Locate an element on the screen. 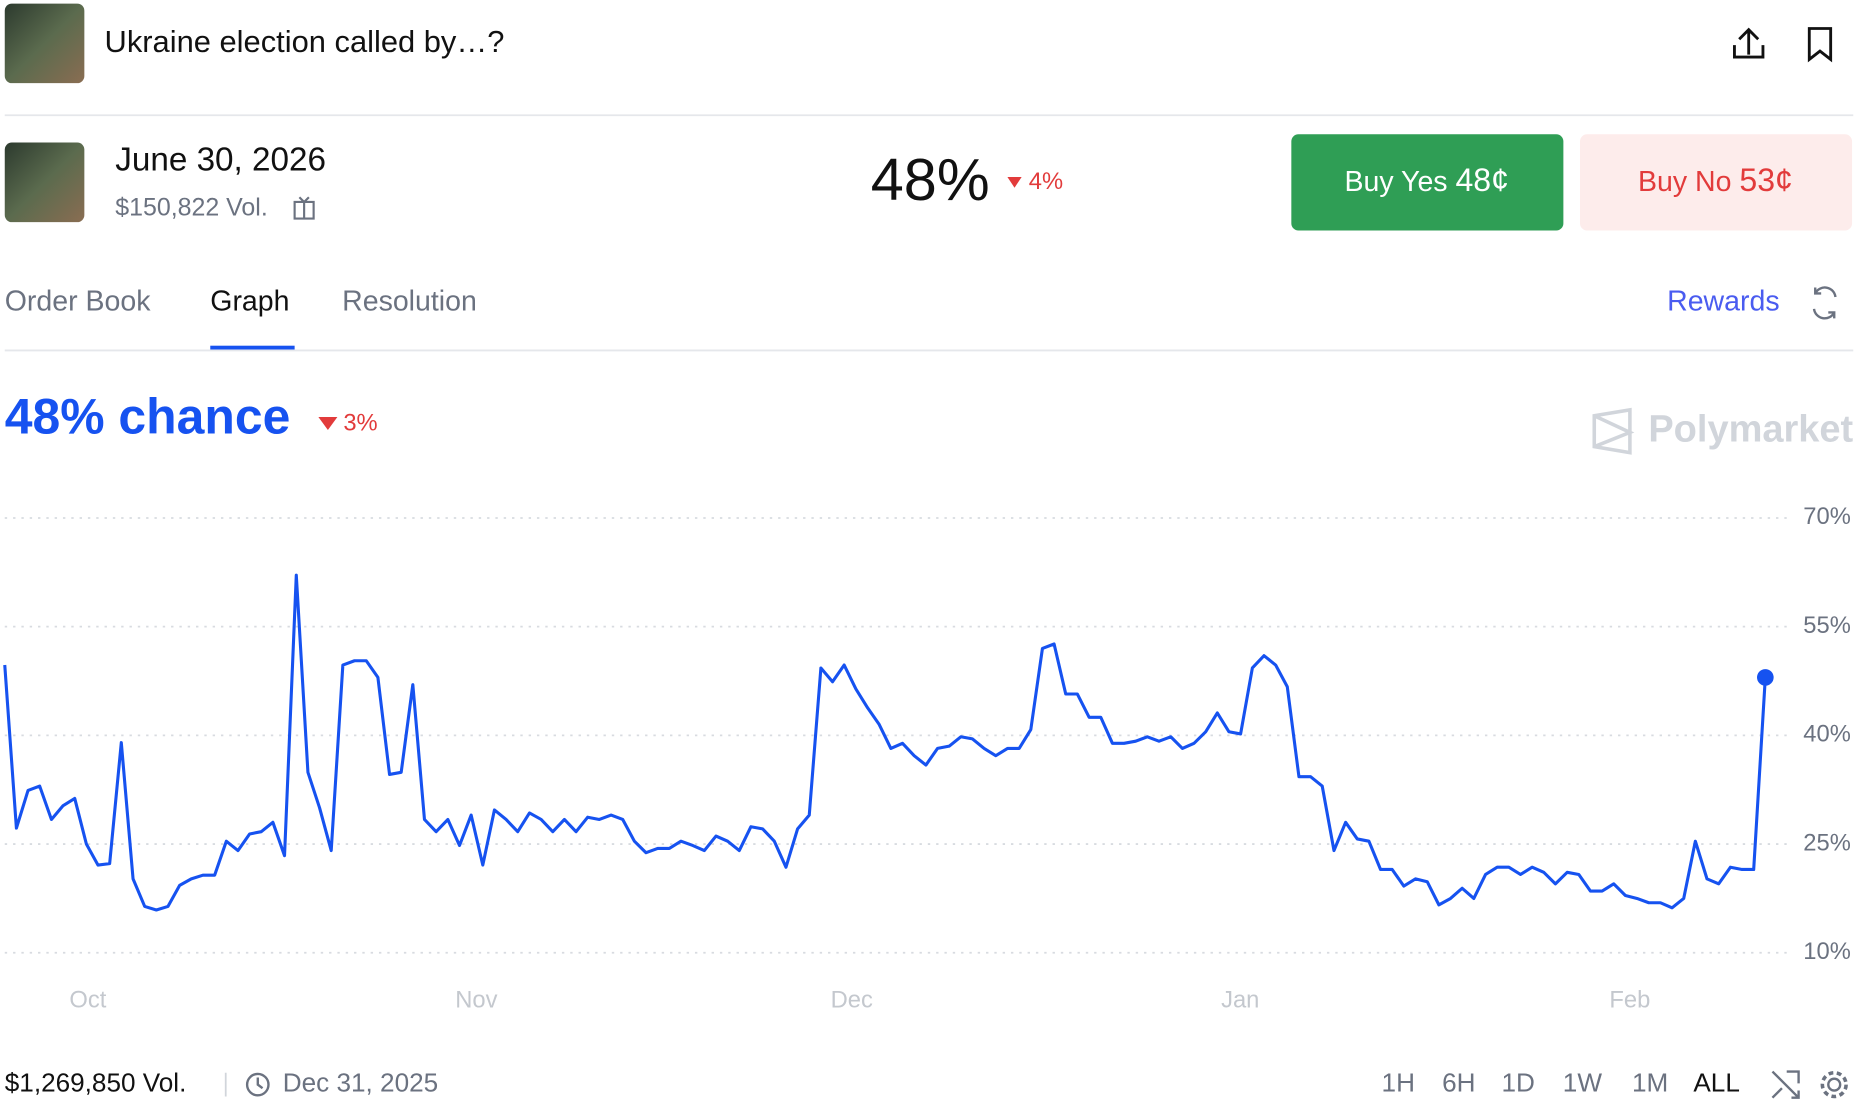 Image resolution: width=1858 pixels, height=1111 pixels. tab-underline is located at coordinates (252, 348).